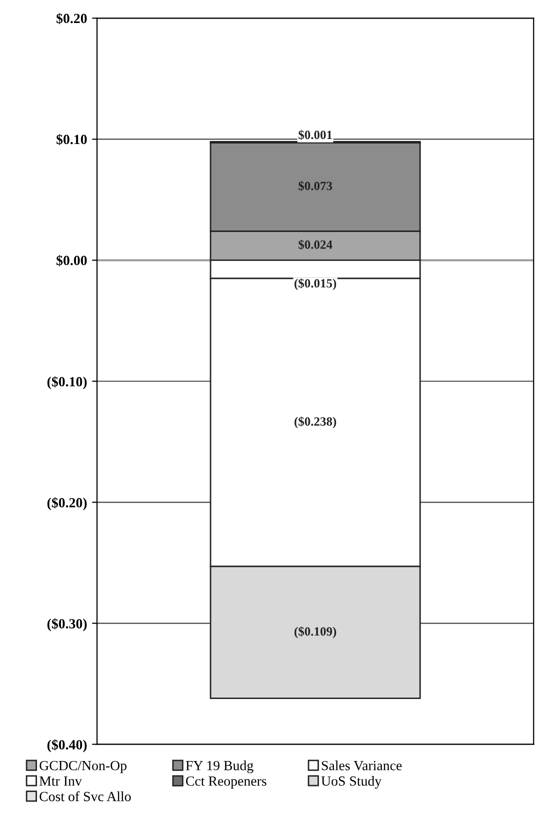  I want to click on legend-label: GCDC/Non-Op, so click(83, 767).